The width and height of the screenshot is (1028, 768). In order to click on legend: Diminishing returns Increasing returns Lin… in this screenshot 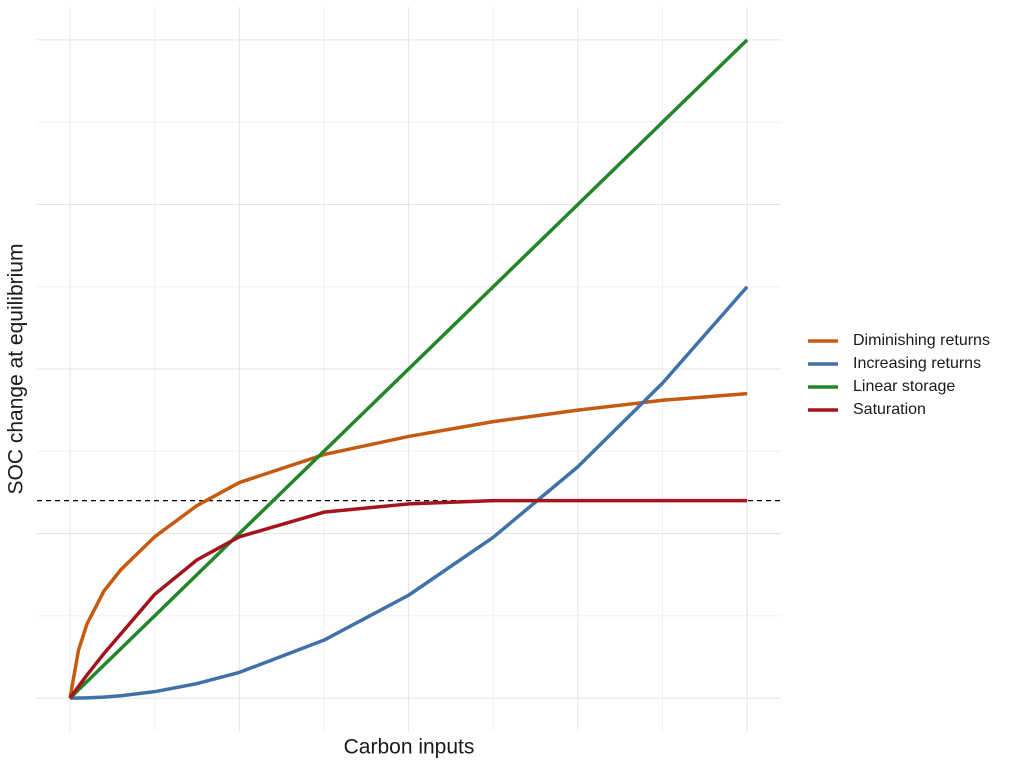, I will do `click(899, 375)`.